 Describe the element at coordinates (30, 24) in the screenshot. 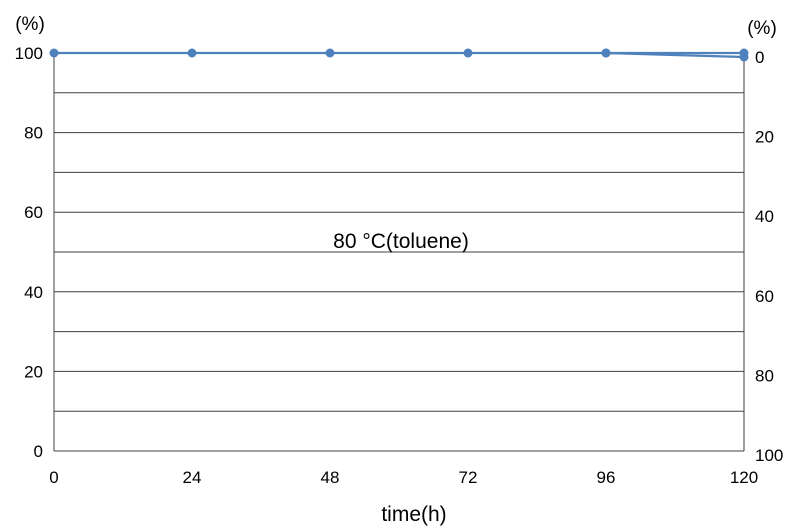

I see `left-axis-unit: (%)` at that location.